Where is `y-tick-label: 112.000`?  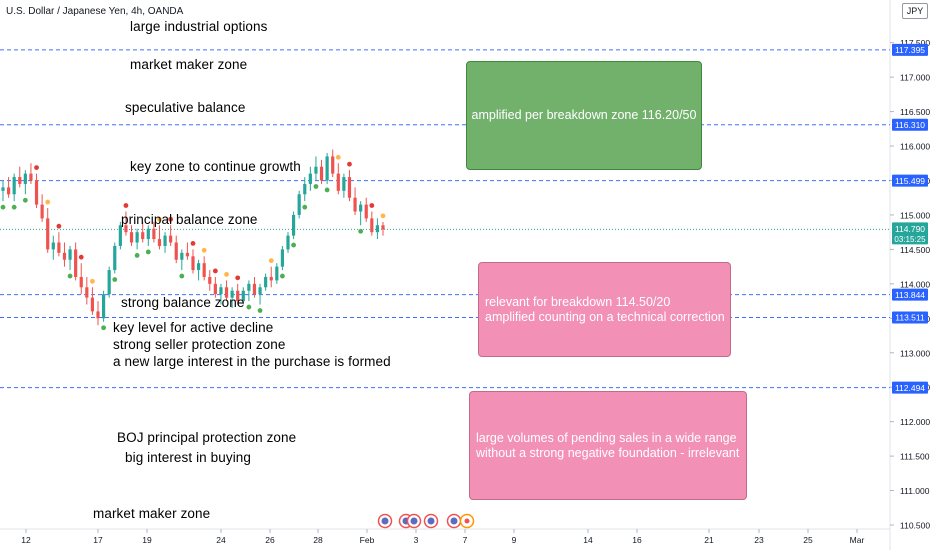
y-tick-label: 112.000 is located at coordinates (915, 422).